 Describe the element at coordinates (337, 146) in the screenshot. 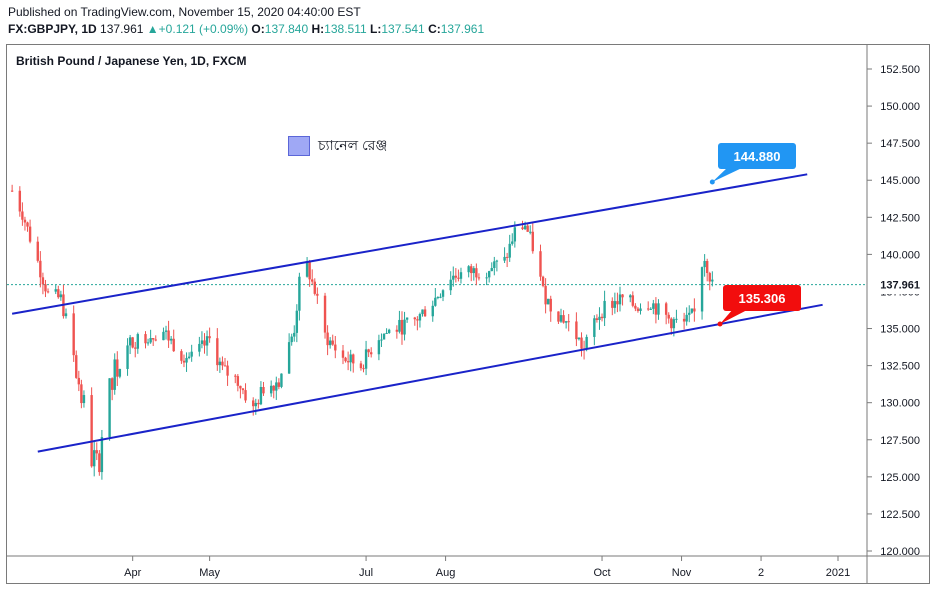

I see `legend: চ্যানেল রেঞ্জ` at that location.